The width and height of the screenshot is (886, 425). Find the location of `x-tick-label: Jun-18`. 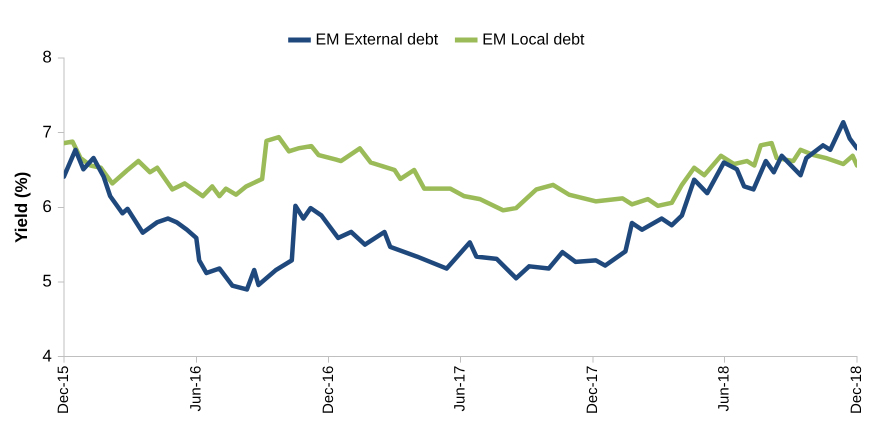

x-tick-label: Jun-18 is located at coordinates (724, 389).